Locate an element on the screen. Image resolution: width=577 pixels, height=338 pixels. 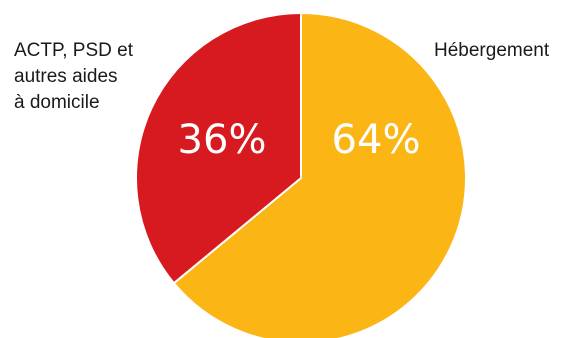
slice-label-hebergement: Hébergement is located at coordinates (492, 50).